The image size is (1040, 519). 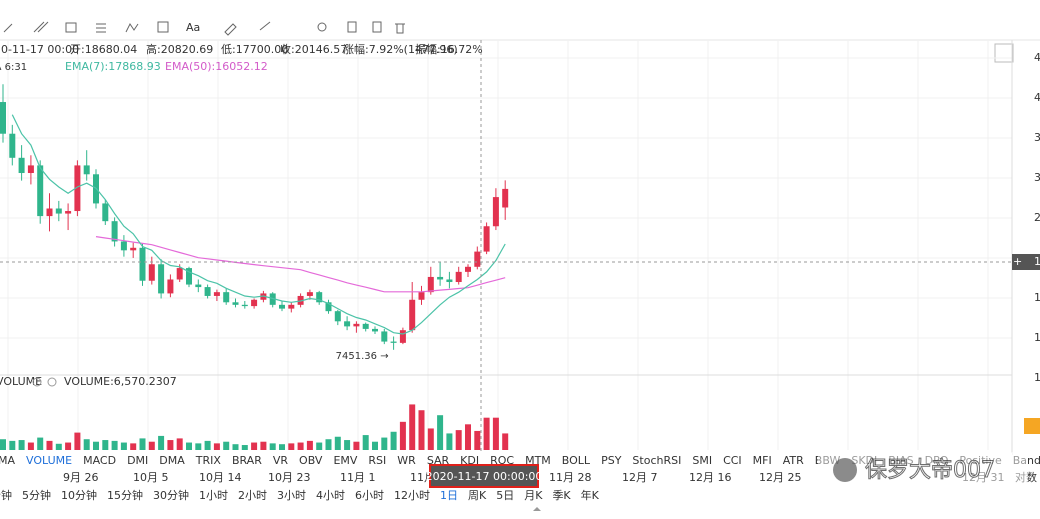 What do you see at coordinates (79, 495) in the screenshot?
I see `interval-button: 10分钟` at bounding box center [79, 495].